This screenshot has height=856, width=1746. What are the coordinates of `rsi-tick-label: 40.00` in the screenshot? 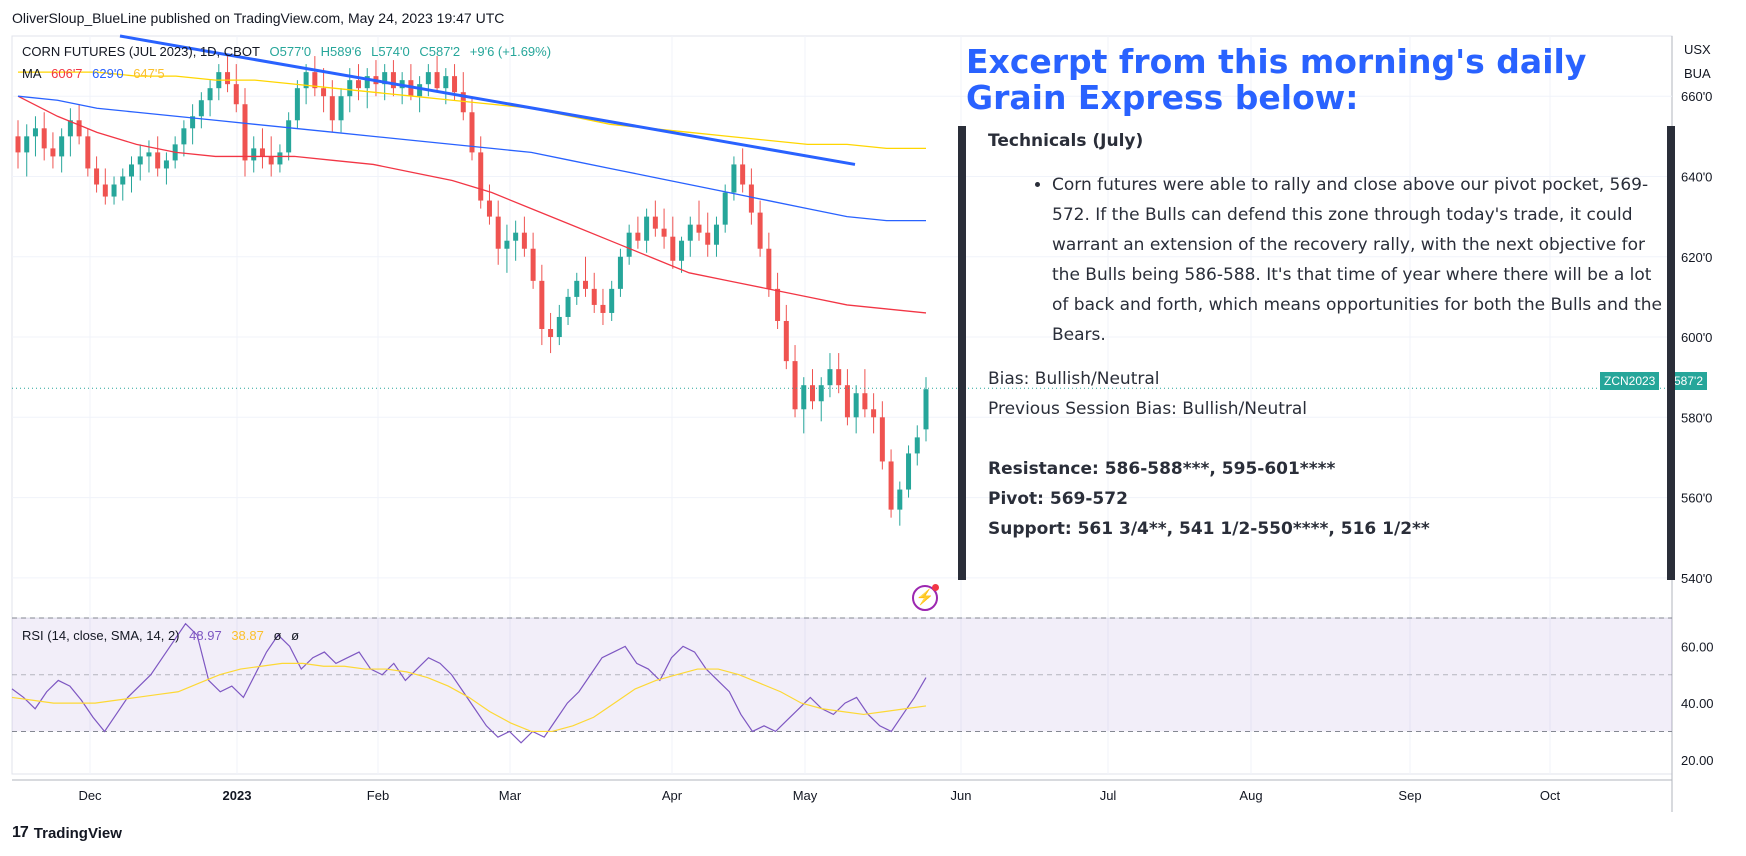 It's located at (1697, 703).